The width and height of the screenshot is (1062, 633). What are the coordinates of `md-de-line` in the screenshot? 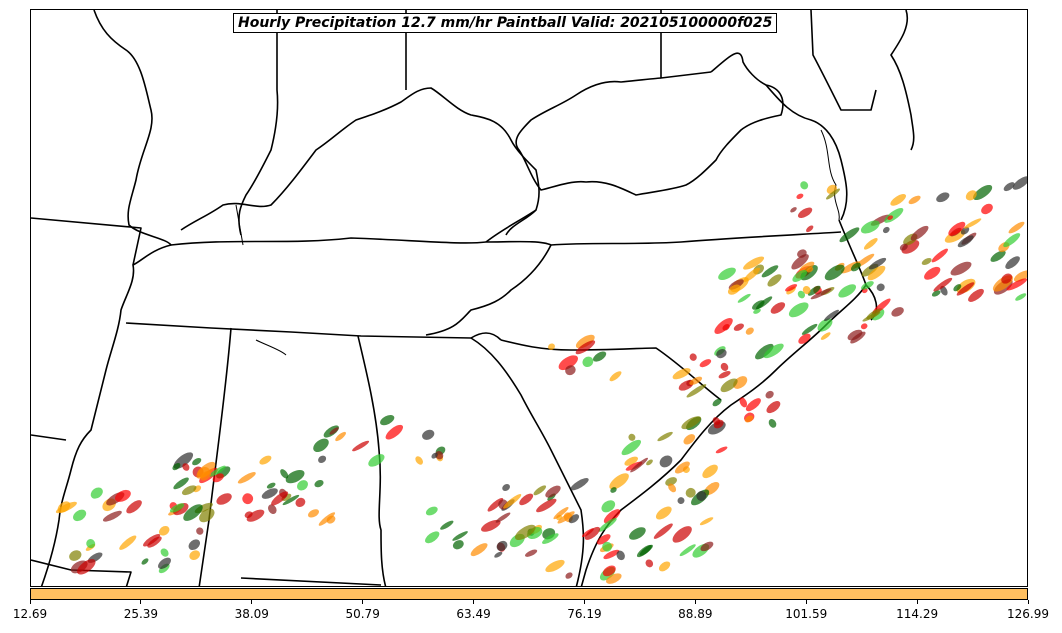 It's located at (843, 60).